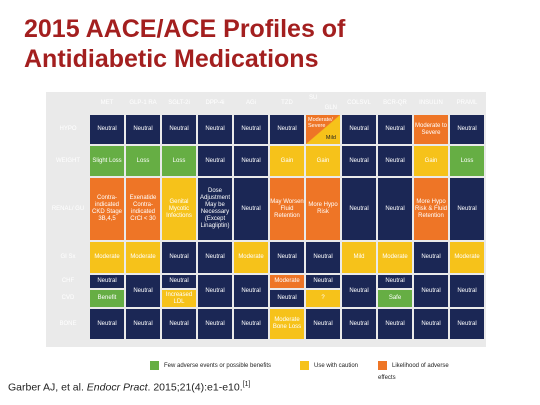 Image resolution: width=540 pixels, height=405 pixels. What do you see at coordinates (107, 103) in the screenshot?
I see `col-header-met: MET` at bounding box center [107, 103].